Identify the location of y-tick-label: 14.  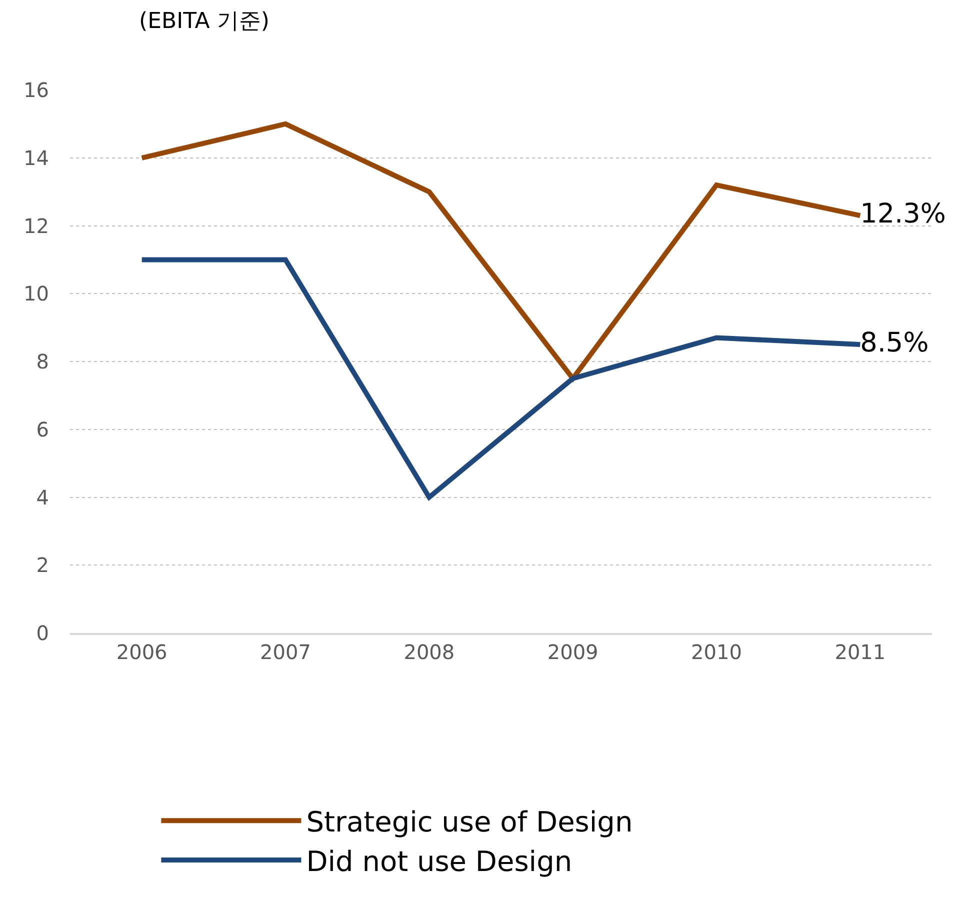
(36, 158).